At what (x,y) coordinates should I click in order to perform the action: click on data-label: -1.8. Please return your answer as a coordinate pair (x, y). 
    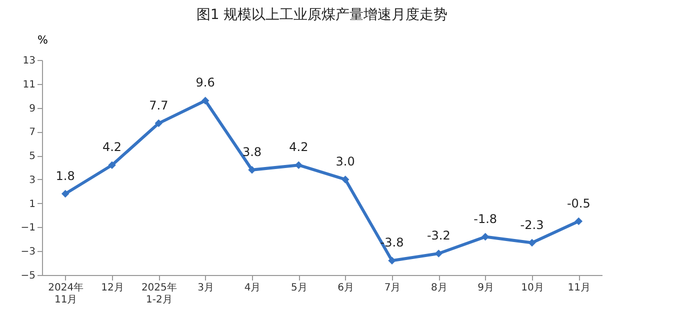
    Looking at the image, I should click on (486, 219).